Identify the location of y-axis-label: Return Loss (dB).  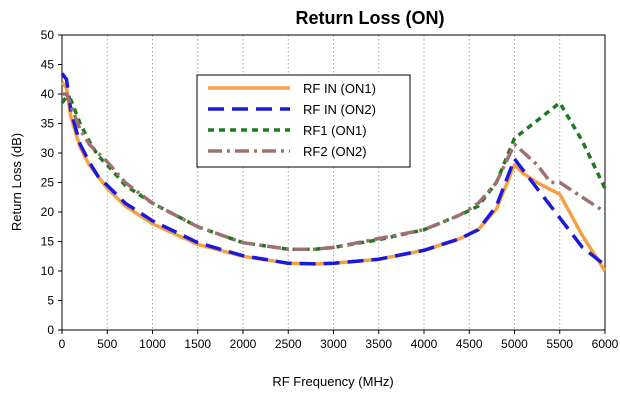
(16, 182).